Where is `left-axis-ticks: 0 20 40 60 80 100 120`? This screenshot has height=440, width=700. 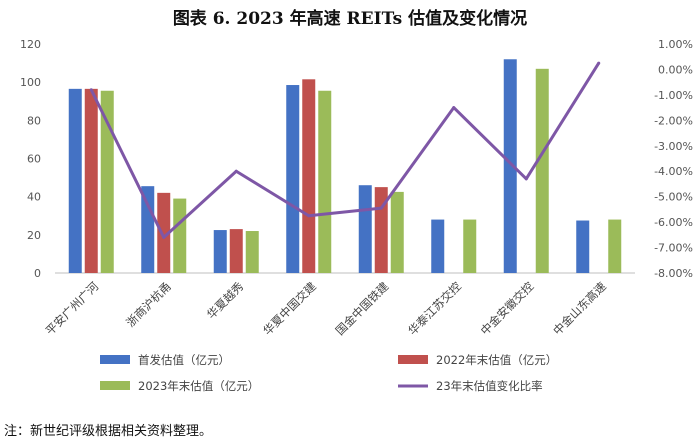 left-axis-ticks: 0 20 40 60 80 100 120 is located at coordinates (30, 159).